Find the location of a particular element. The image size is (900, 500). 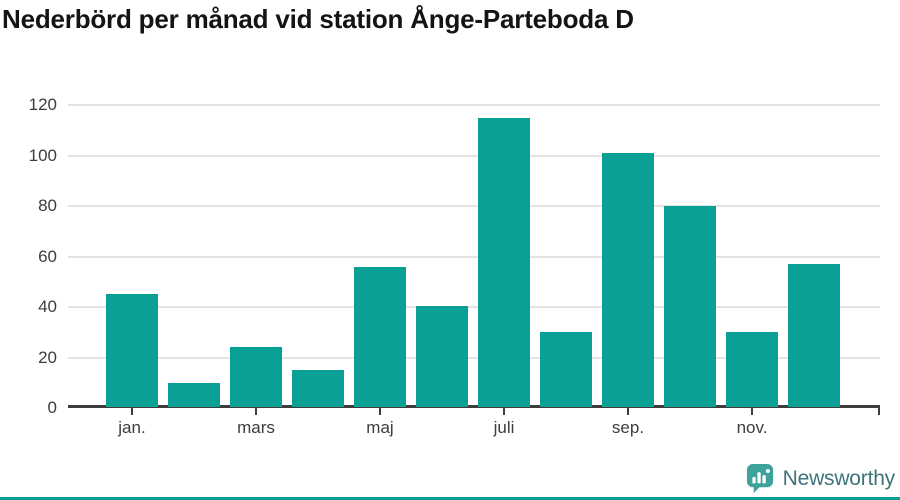

y-axis-tick-label-0: 0 is located at coordinates (52, 407).